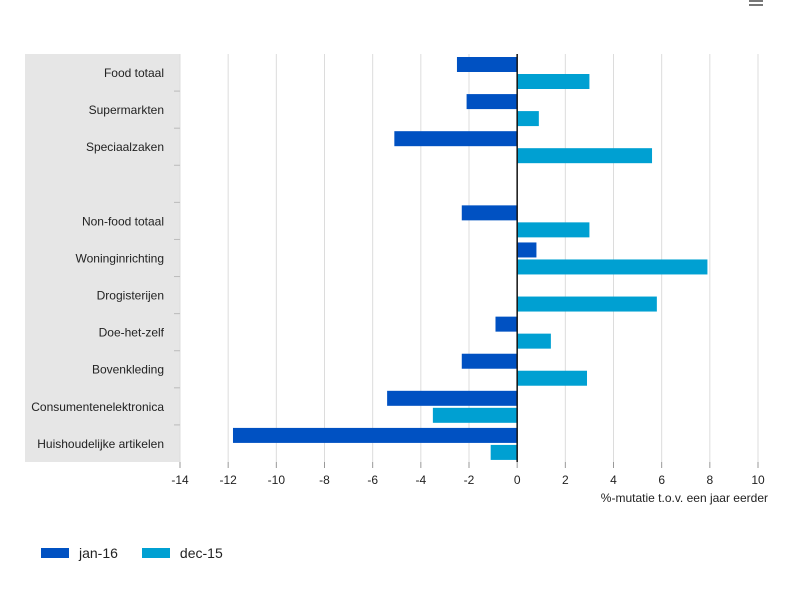 This screenshot has width=800, height=600. What do you see at coordinates (120, 258) in the screenshot?
I see `category-label: Woninginrichting` at bounding box center [120, 258].